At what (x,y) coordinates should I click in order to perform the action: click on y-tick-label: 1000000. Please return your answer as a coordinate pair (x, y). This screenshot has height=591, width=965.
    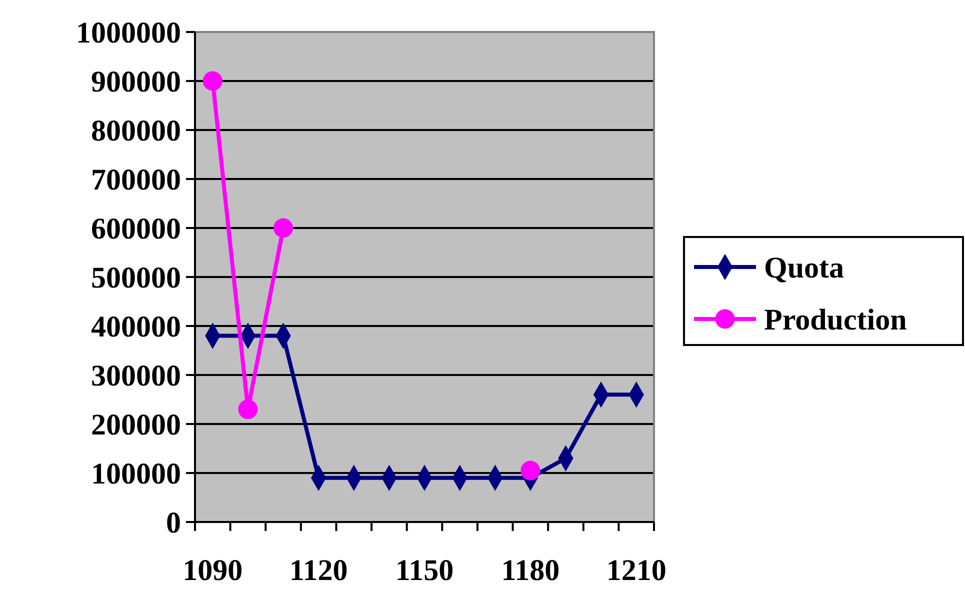
    Looking at the image, I should click on (128, 33).